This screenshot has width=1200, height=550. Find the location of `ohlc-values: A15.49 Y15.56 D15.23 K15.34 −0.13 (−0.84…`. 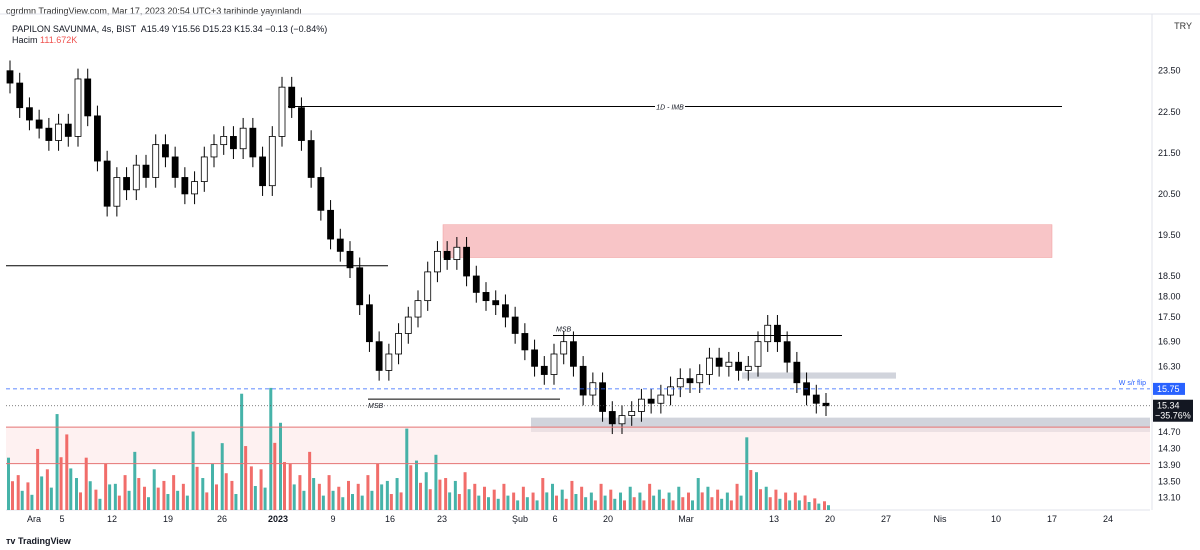

ohlc-values: A15.49 Y15.56 D15.23 K15.34 −0.13 (−0.84… is located at coordinates (234, 29).